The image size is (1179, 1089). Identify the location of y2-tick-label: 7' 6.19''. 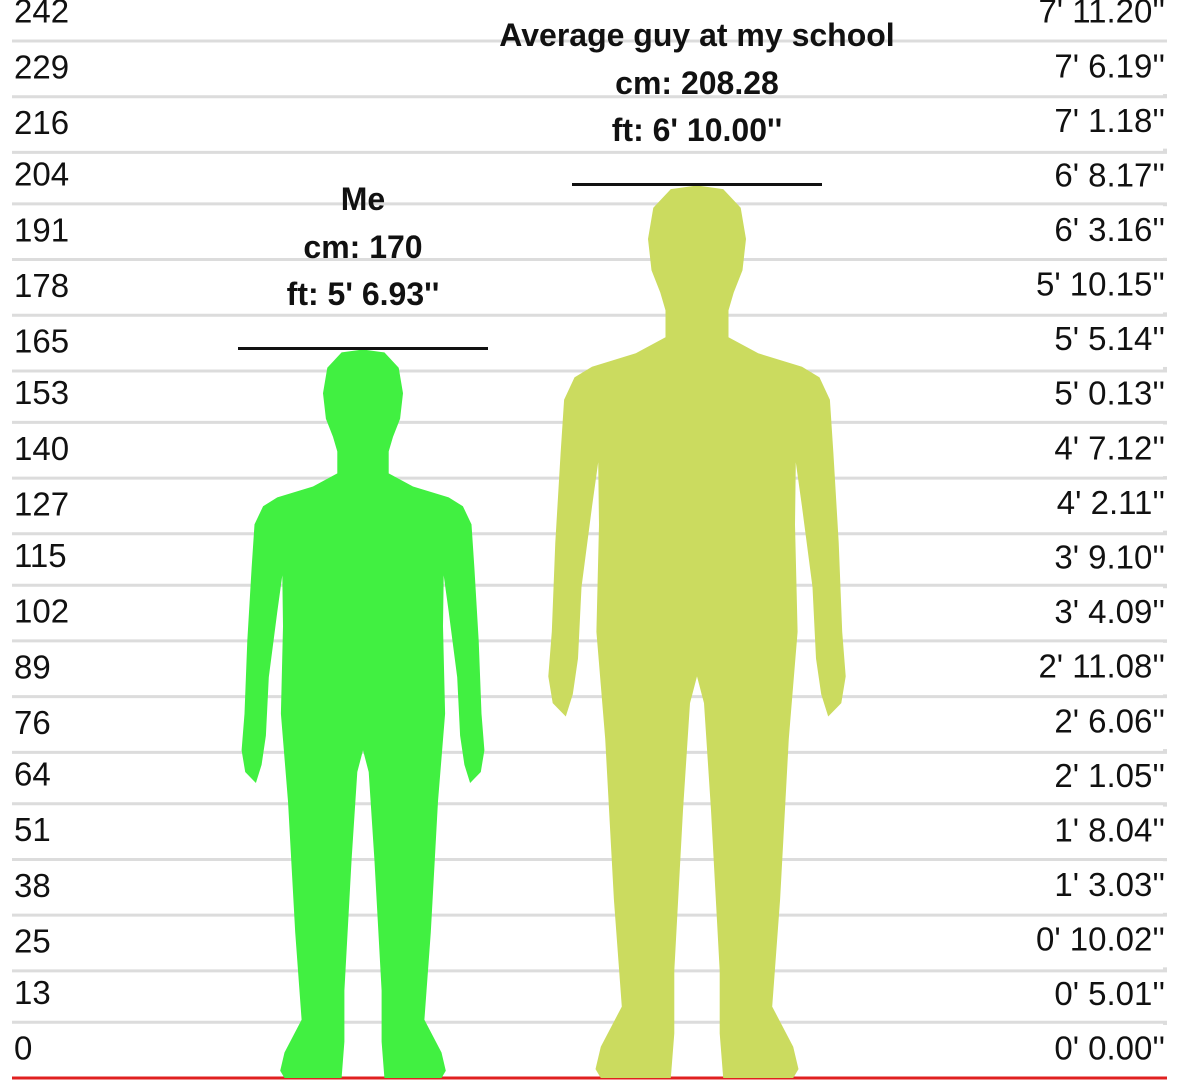
(1109, 65).